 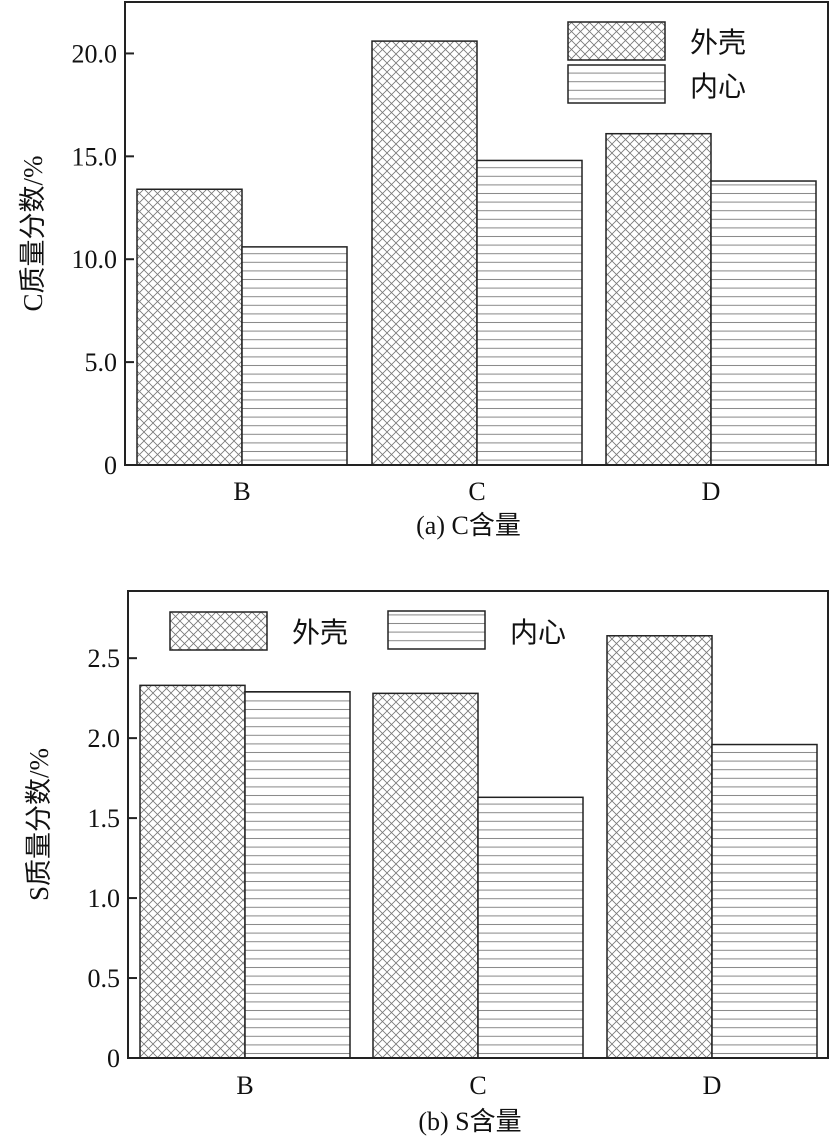 What do you see at coordinates (104, 978) in the screenshot?
I see `y-tick-label: 0.5` at bounding box center [104, 978].